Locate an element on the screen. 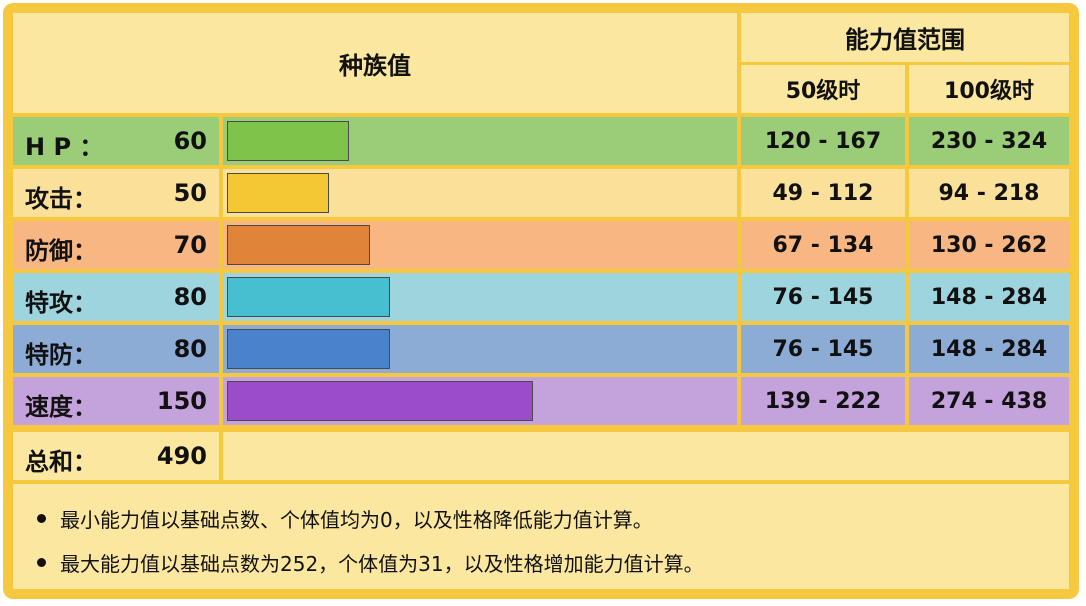 This screenshot has width=1086, height=606. note-text: 最小能力值以基础点数、个体值均为0，以及性格降低能力值计算。 is located at coordinates (356, 520).